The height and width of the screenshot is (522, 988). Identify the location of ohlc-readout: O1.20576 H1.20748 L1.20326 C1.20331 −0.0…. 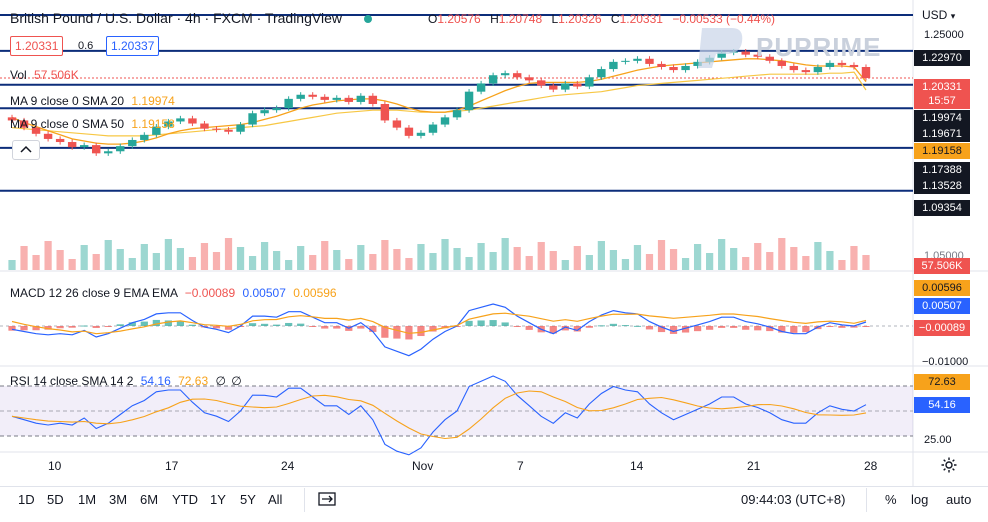
(601, 19).